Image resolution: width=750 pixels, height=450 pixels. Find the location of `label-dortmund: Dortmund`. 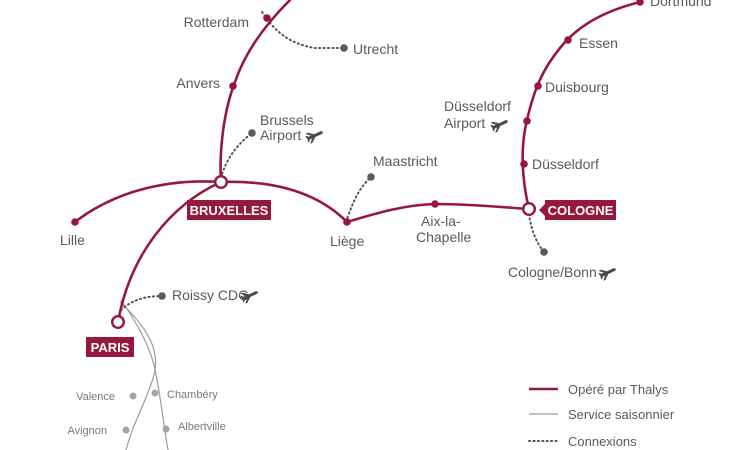

label-dortmund: Dortmund is located at coordinates (680, 4).